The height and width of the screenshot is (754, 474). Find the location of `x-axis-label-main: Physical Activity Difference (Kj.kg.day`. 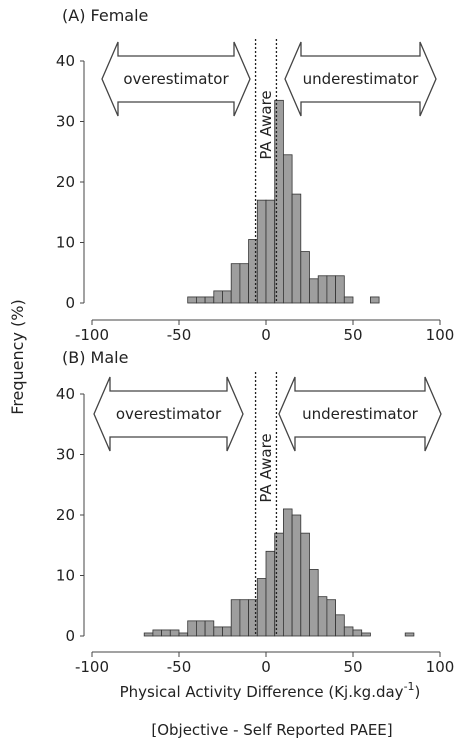

x-axis-label-main: Physical Activity Difference (Kj.kg.day is located at coordinates (262, 692).